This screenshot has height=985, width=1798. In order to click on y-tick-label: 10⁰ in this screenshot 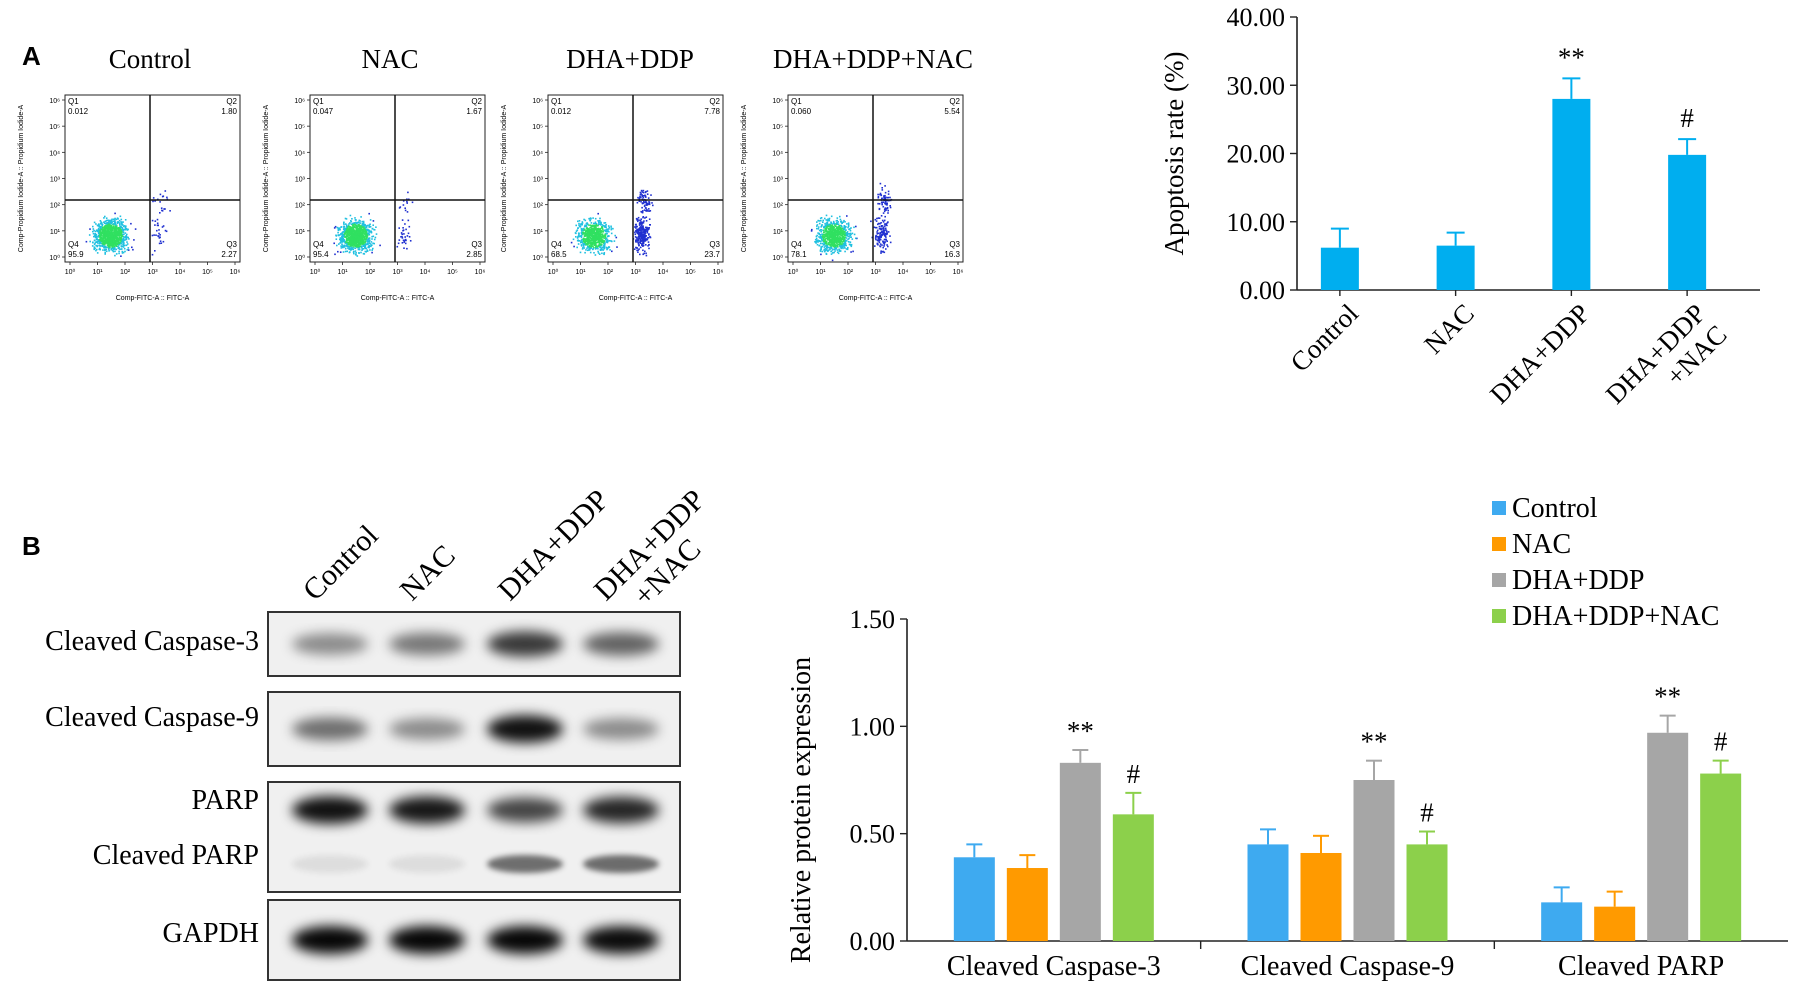, I will do `click(299, 258)`.